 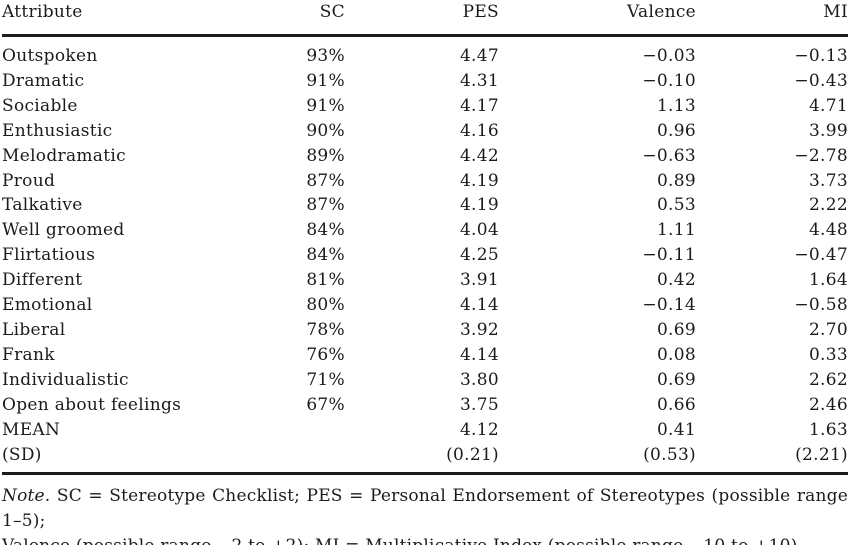 What do you see at coordinates (821, 155) in the screenshot?
I see `mi-cell: −2.78` at bounding box center [821, 155].